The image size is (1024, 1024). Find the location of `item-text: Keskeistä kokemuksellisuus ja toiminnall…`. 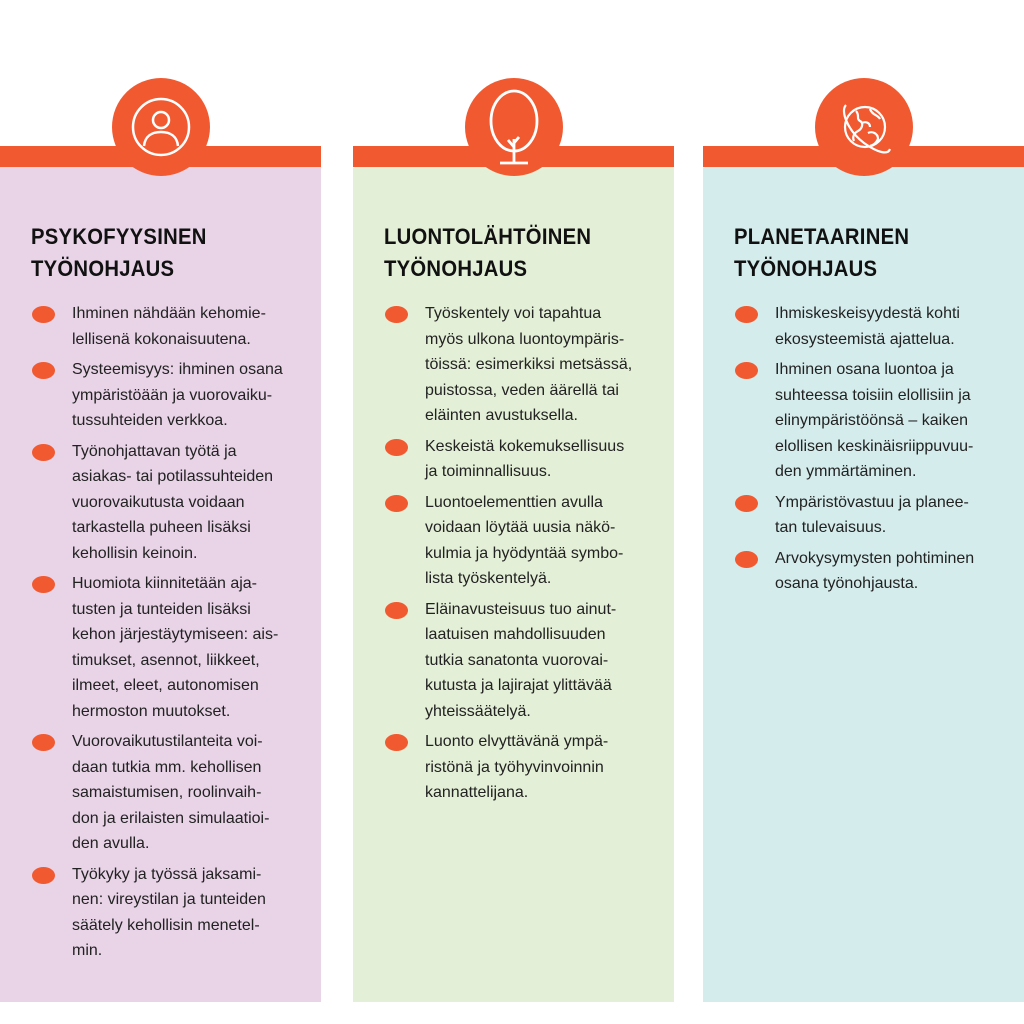

item-text: Keskeistä kokemuksellisuus ja toiminnall… is located at coordinates (525, 459).